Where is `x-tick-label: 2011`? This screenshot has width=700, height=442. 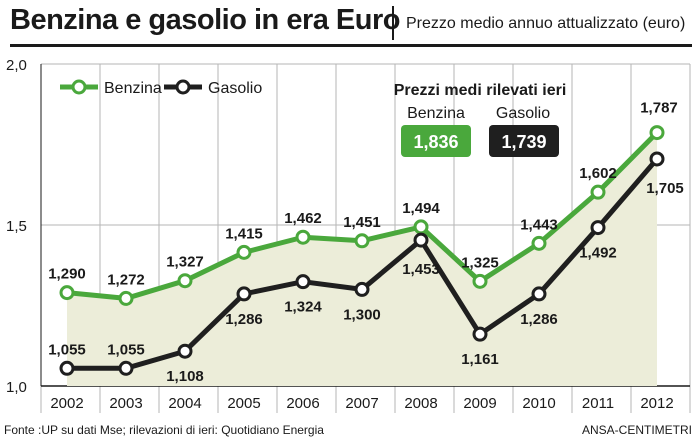
x-tick-label: 2011 is located at coordinates (598, 403).